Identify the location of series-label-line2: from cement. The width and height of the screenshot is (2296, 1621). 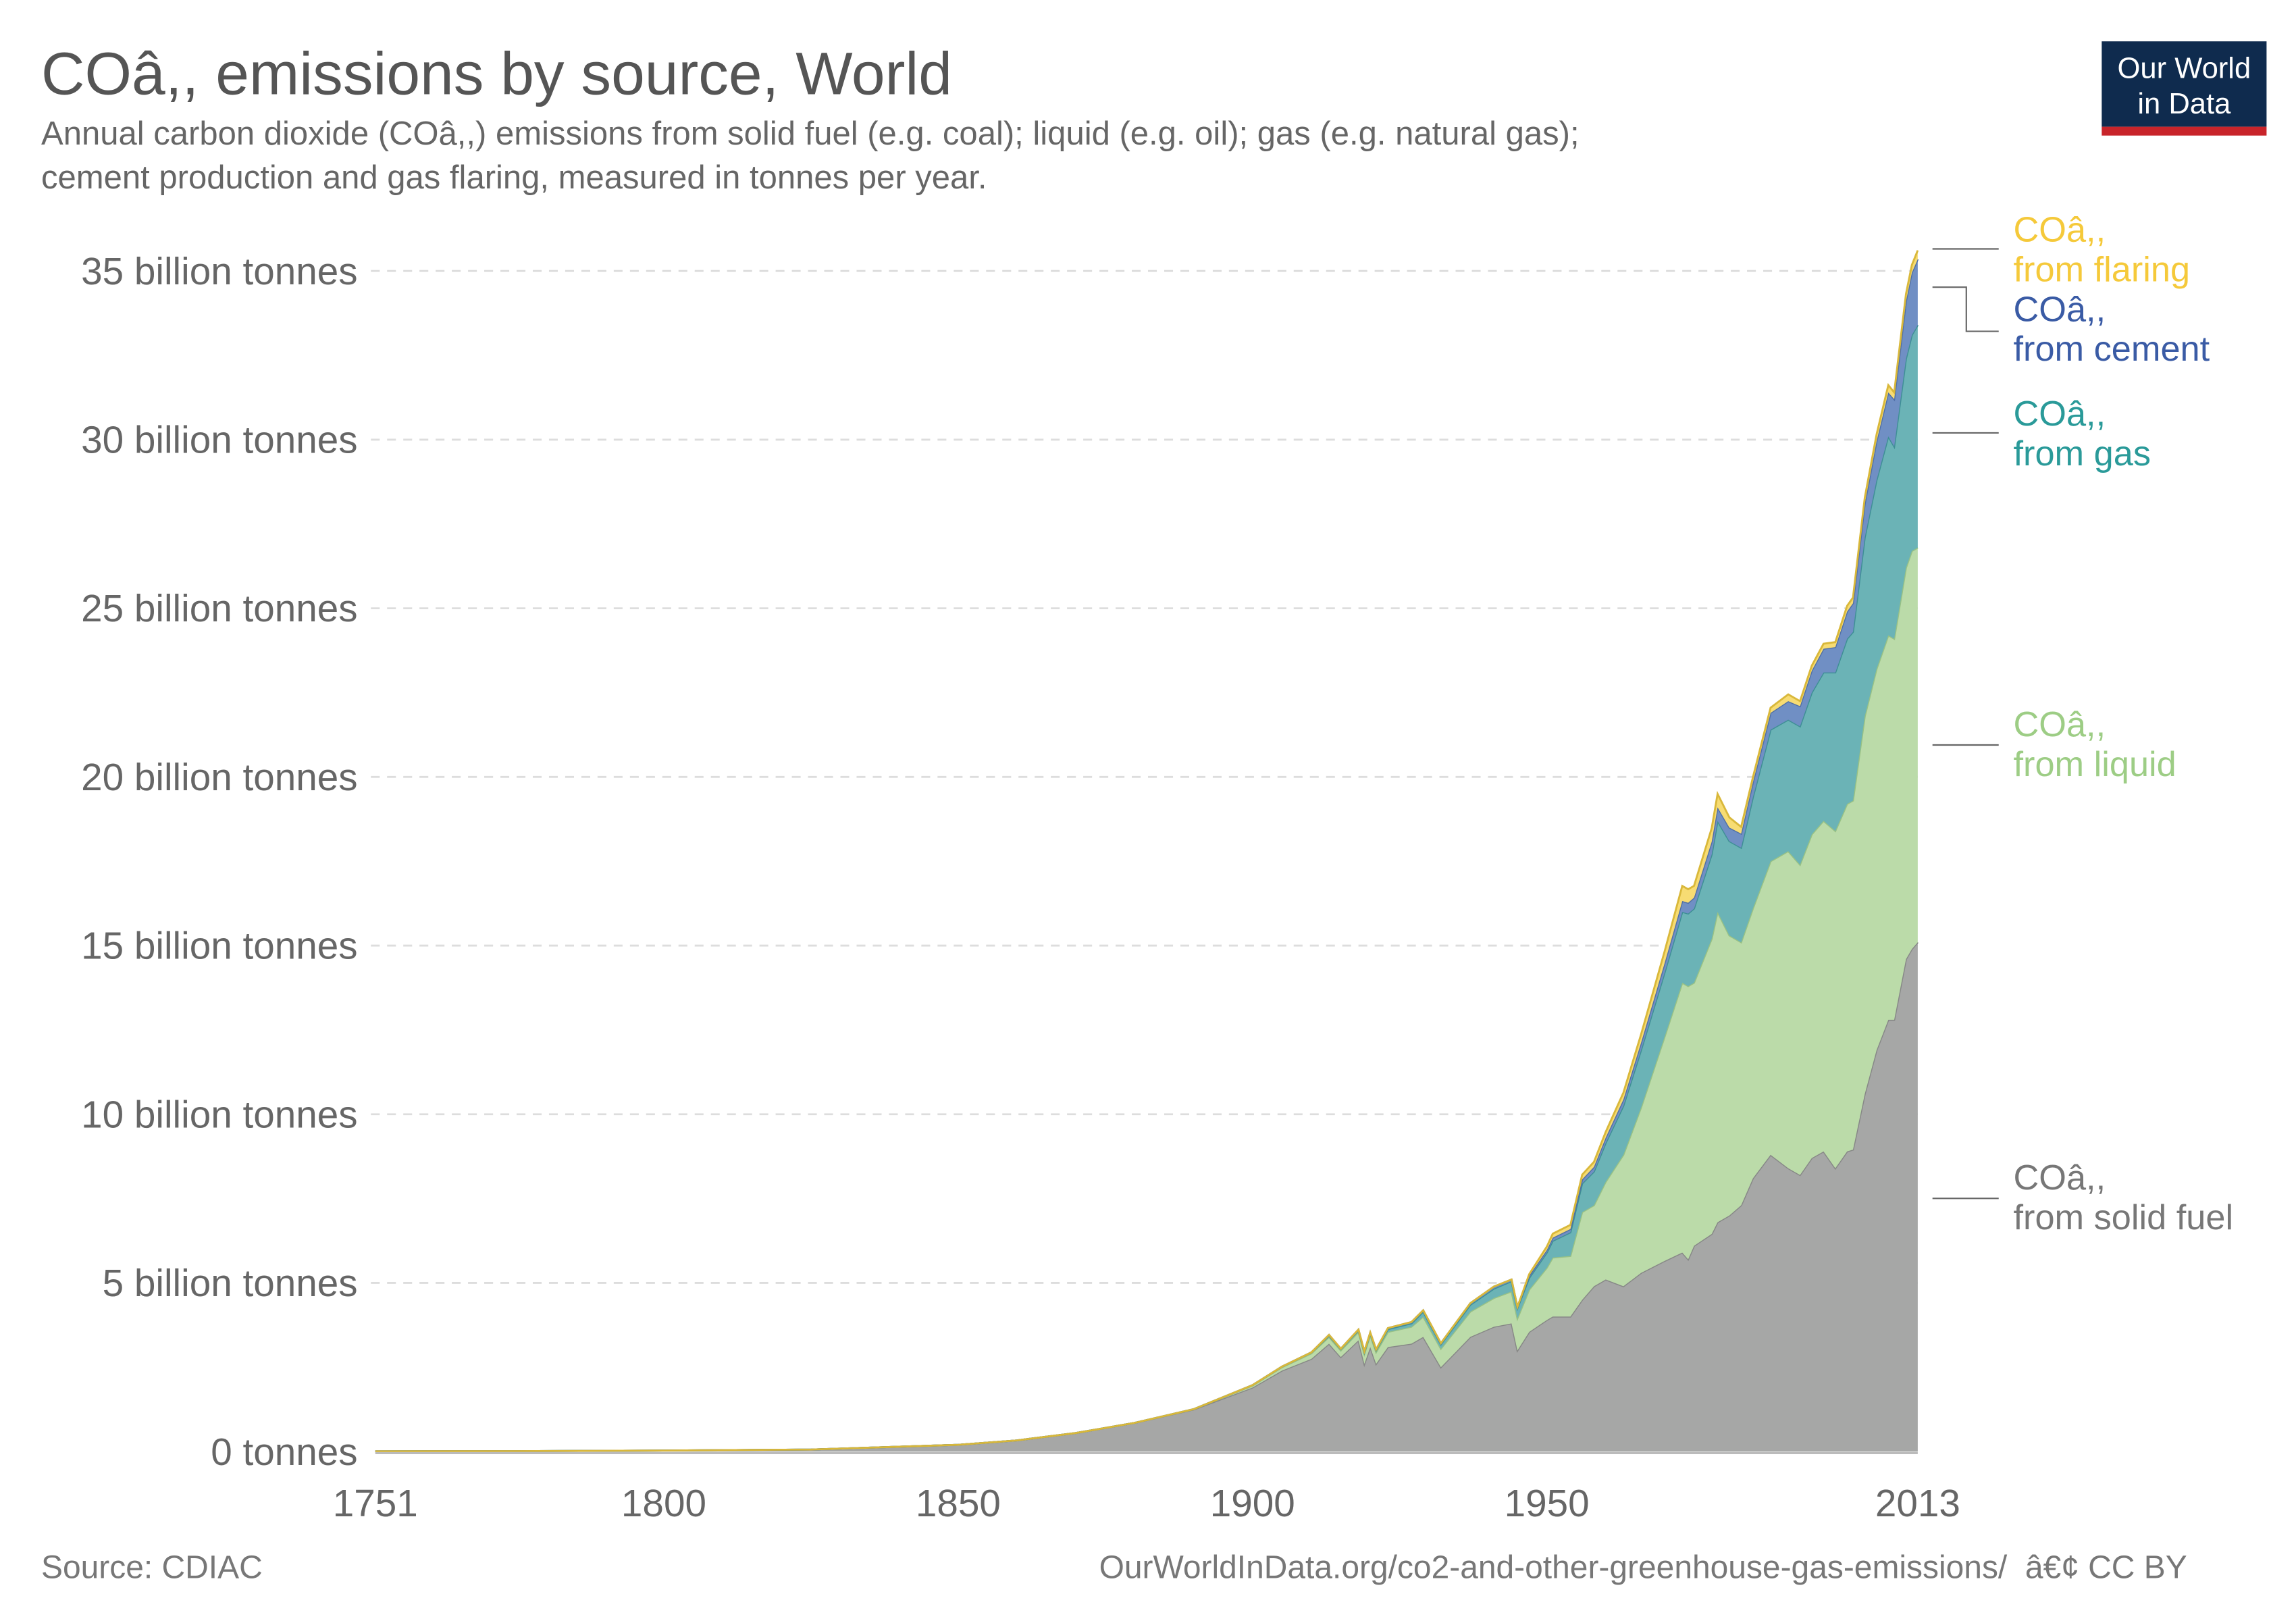
(2112, 349).